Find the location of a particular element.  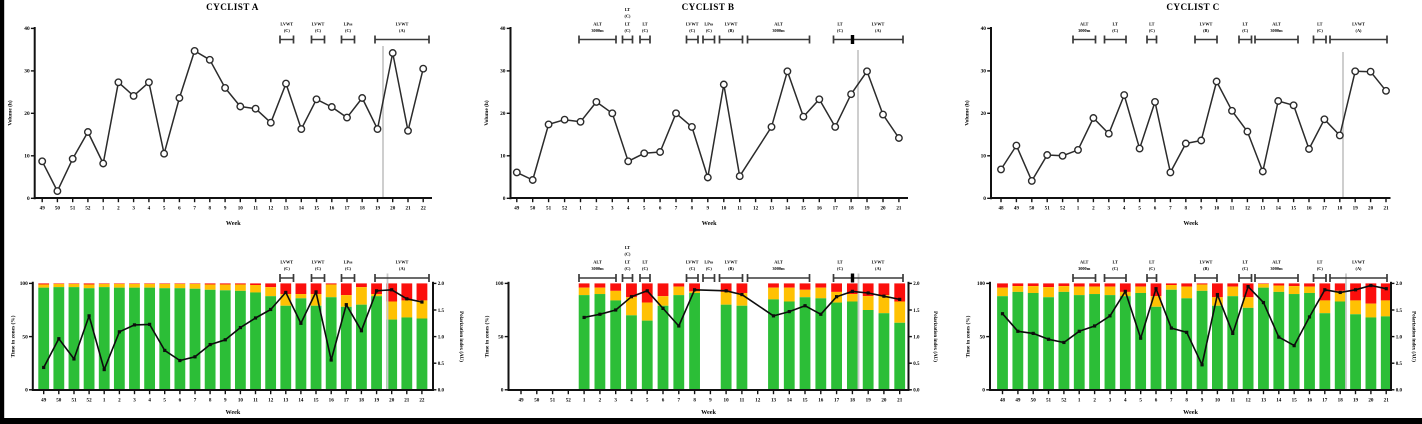

svg-text: 100 is located at coordinates (981, 284).